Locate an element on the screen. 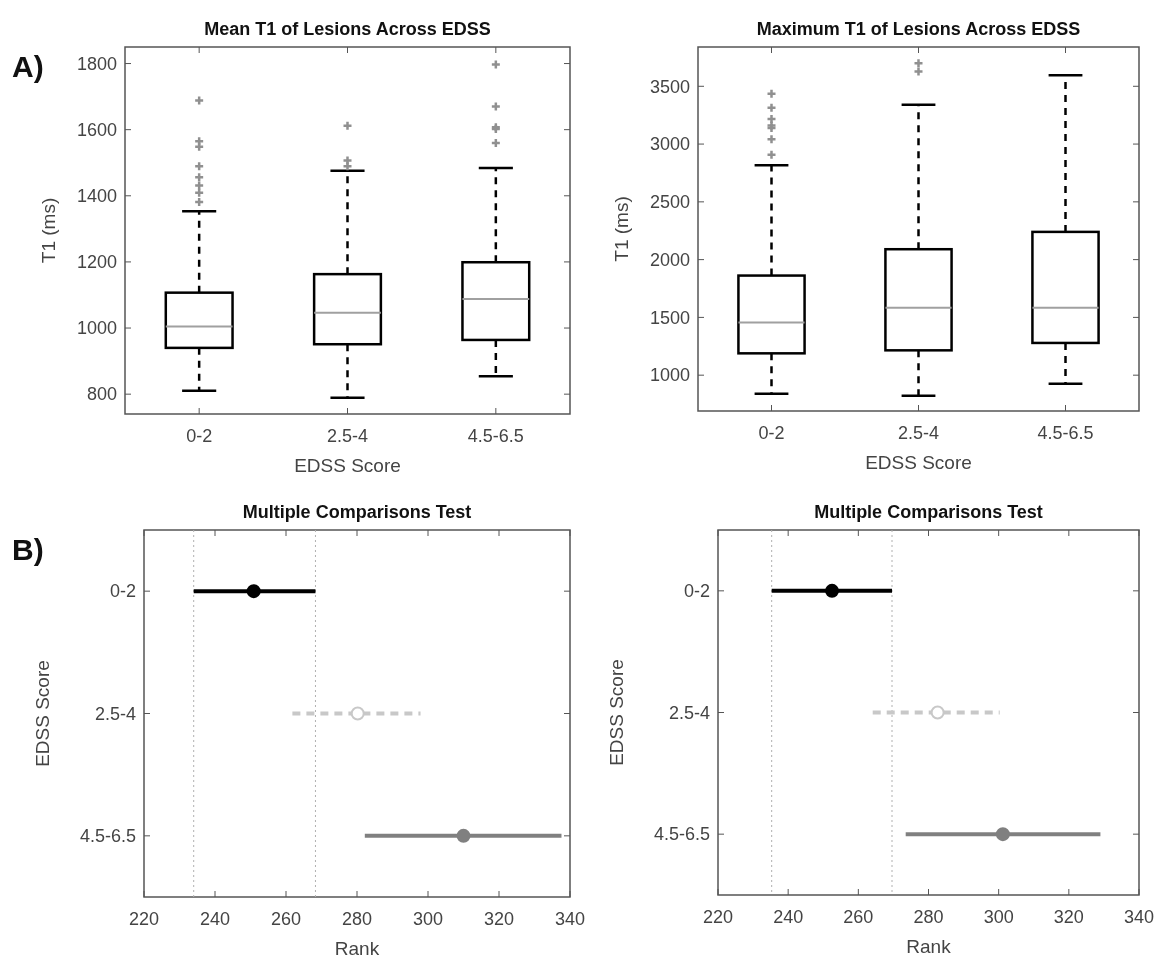 This screenshot has height=966, width=1164. y-tick-label: 3500 is located at coordinates (669, 86).